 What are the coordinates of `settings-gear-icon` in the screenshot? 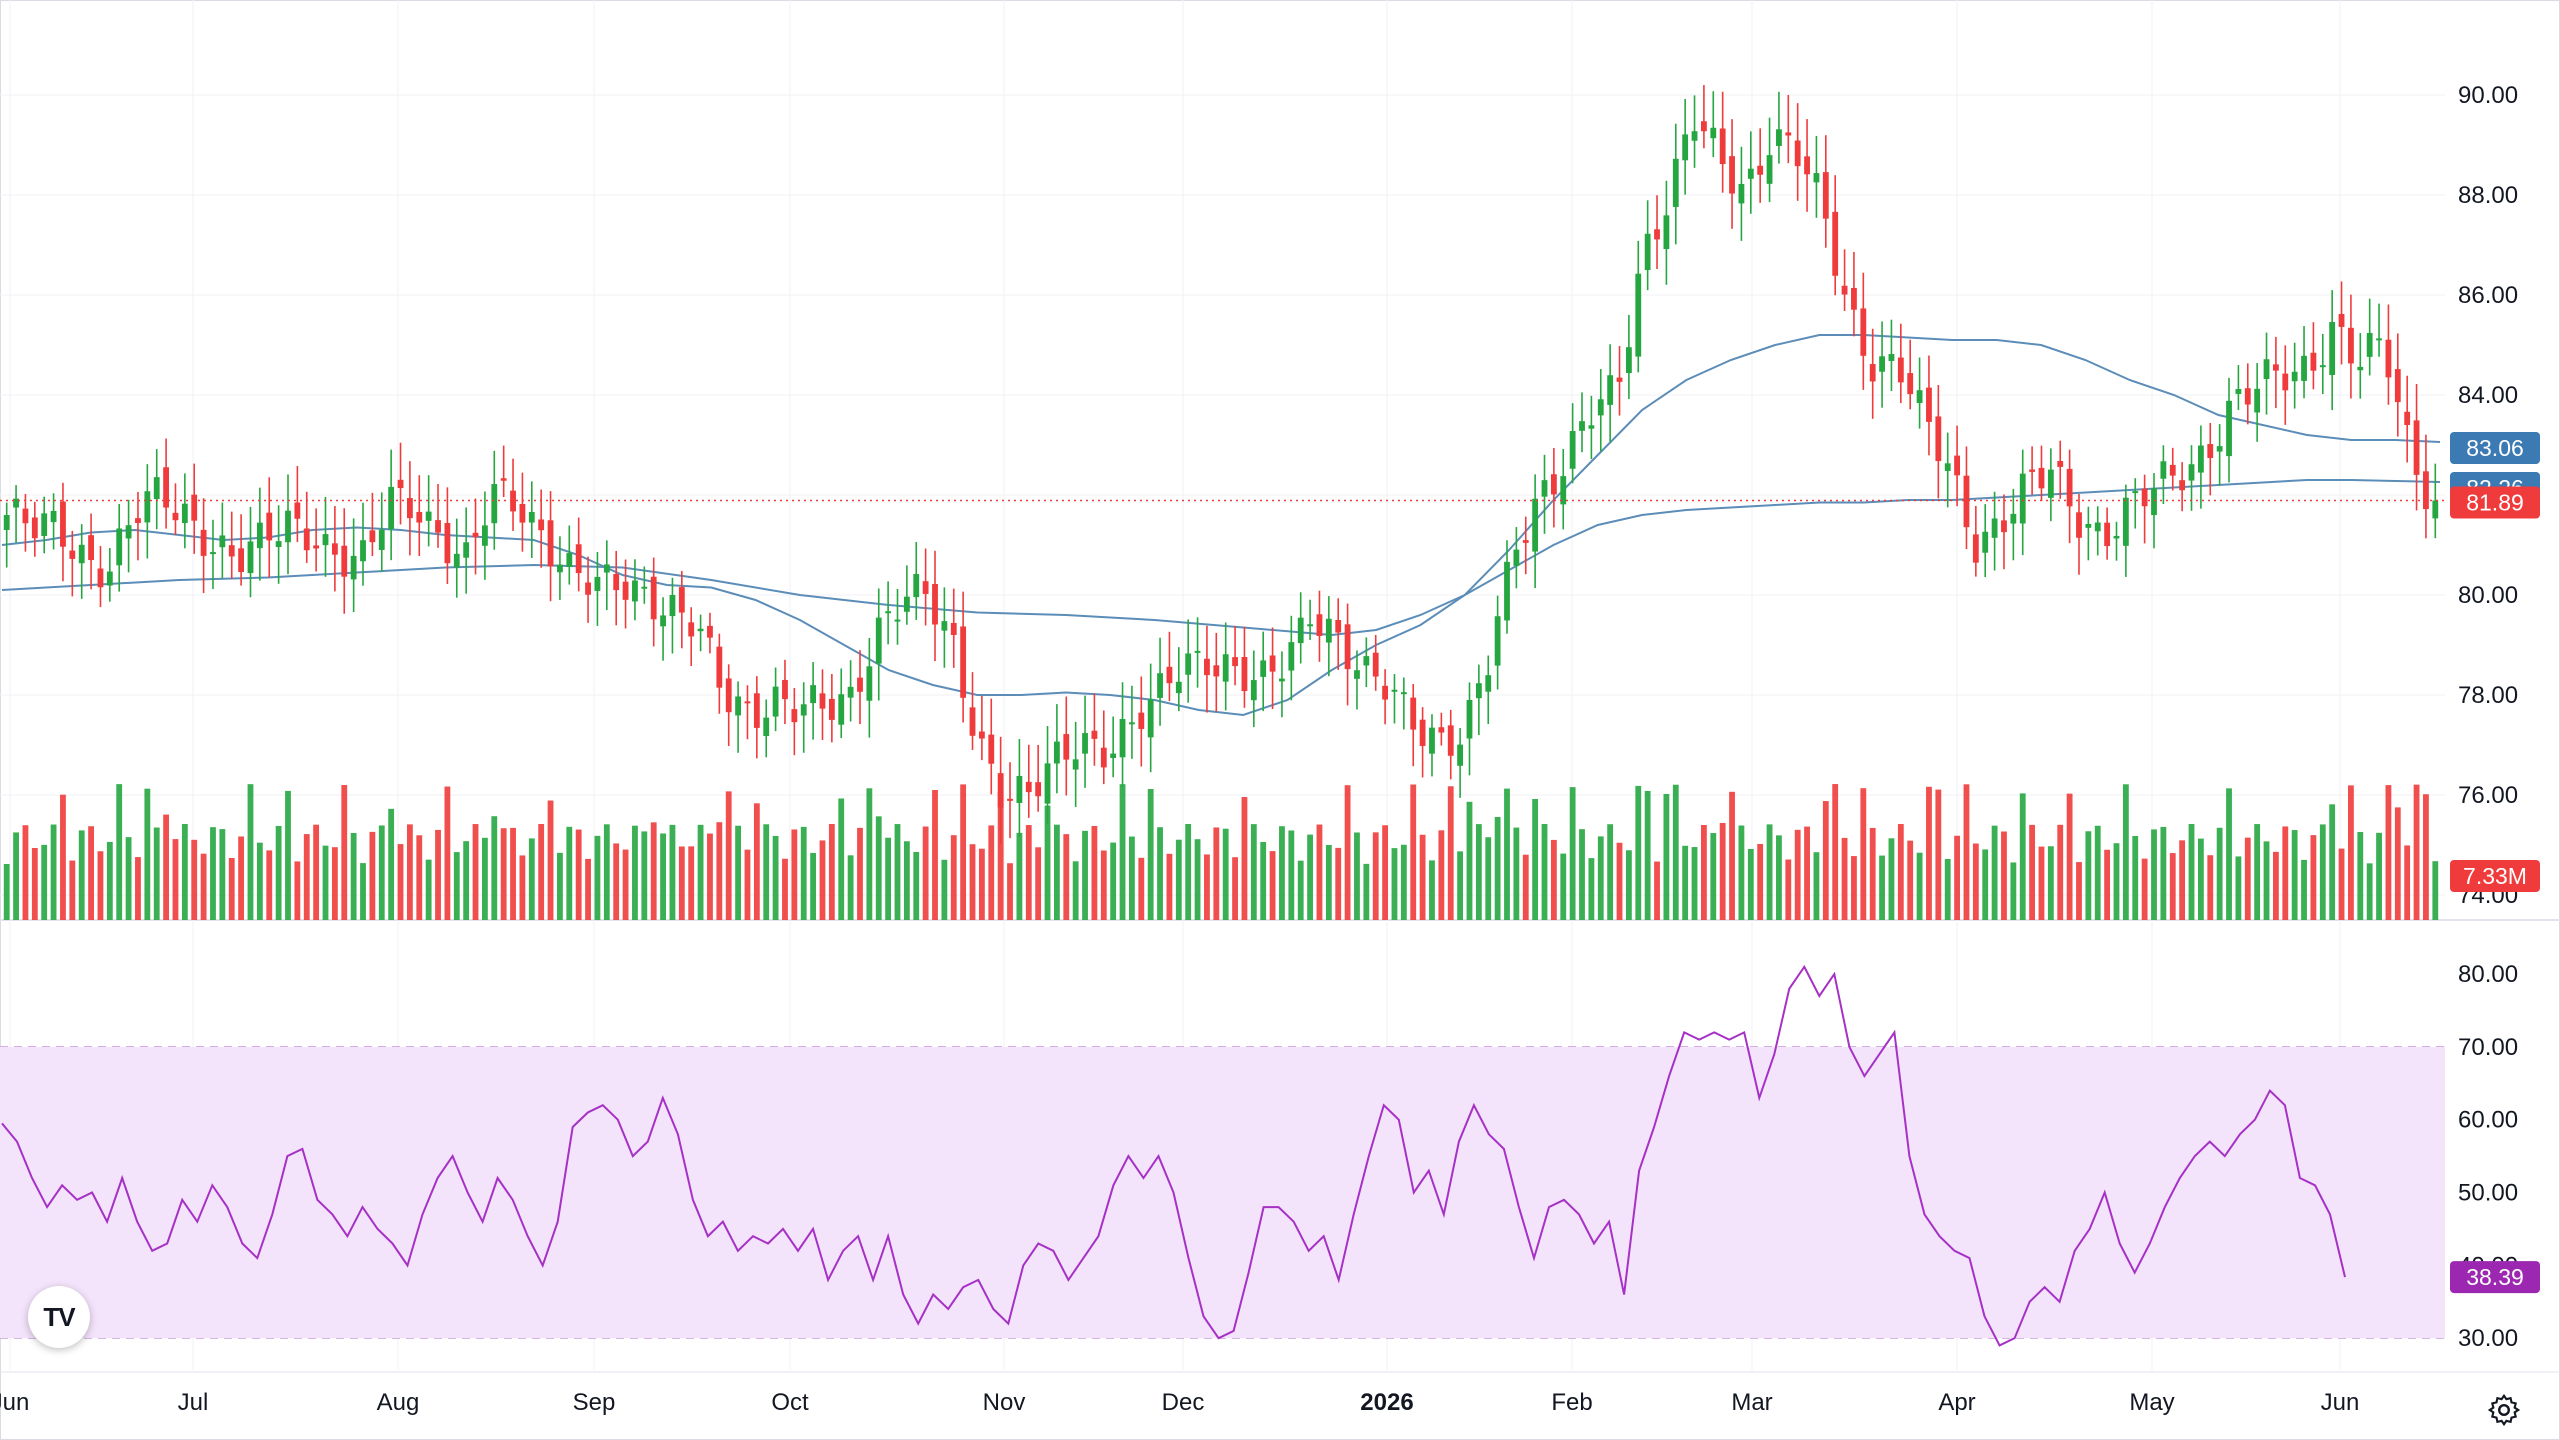 It's located at (2504, 1410).